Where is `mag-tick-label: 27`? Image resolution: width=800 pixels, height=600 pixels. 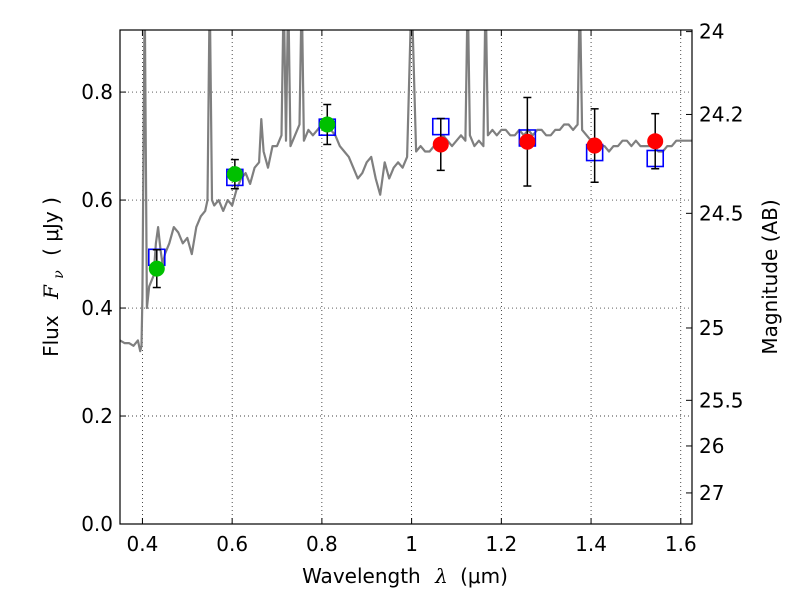
mag-tick-label: 27 is located at coordinates (711, 493).